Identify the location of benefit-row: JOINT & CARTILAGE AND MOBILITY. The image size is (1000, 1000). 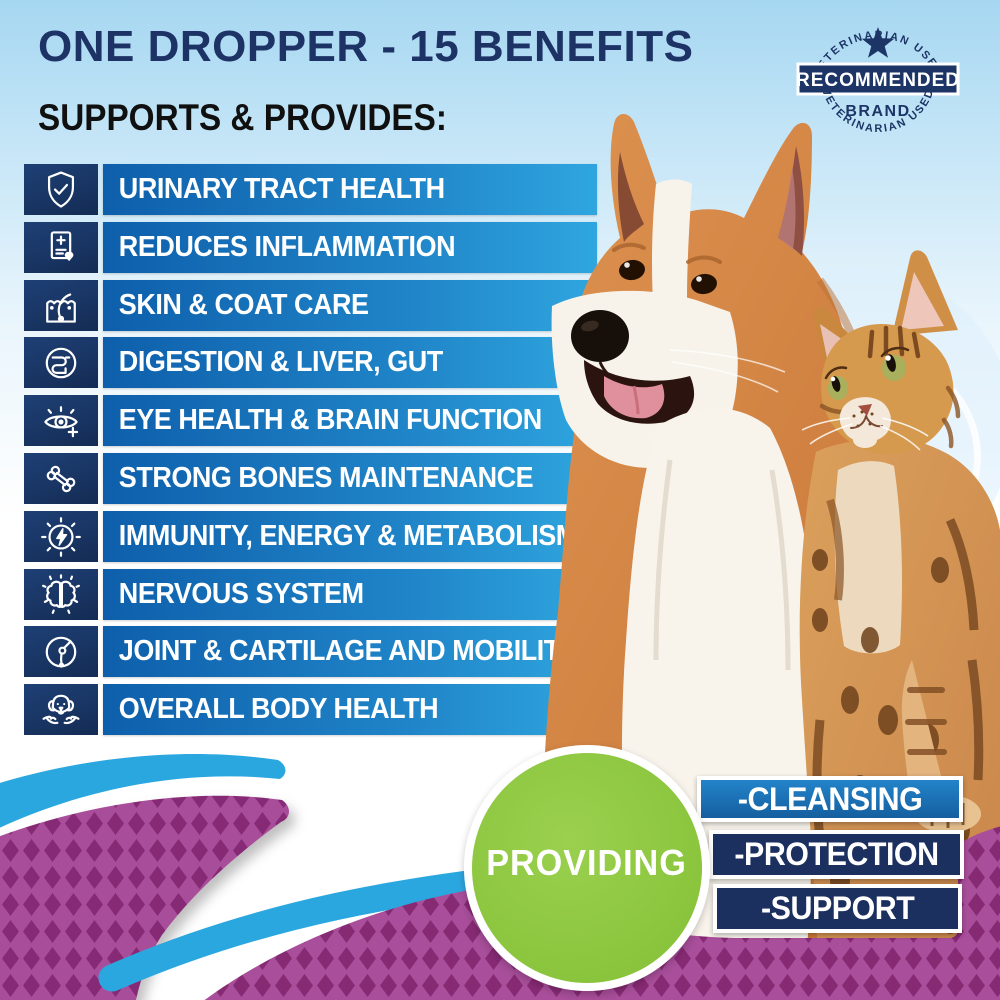
(310, 651).